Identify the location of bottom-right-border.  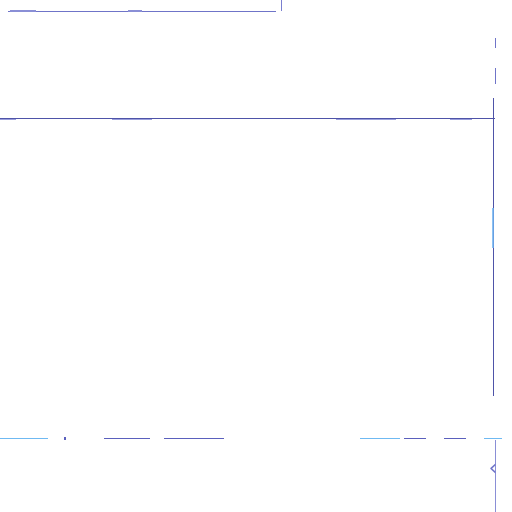
(495, 476).